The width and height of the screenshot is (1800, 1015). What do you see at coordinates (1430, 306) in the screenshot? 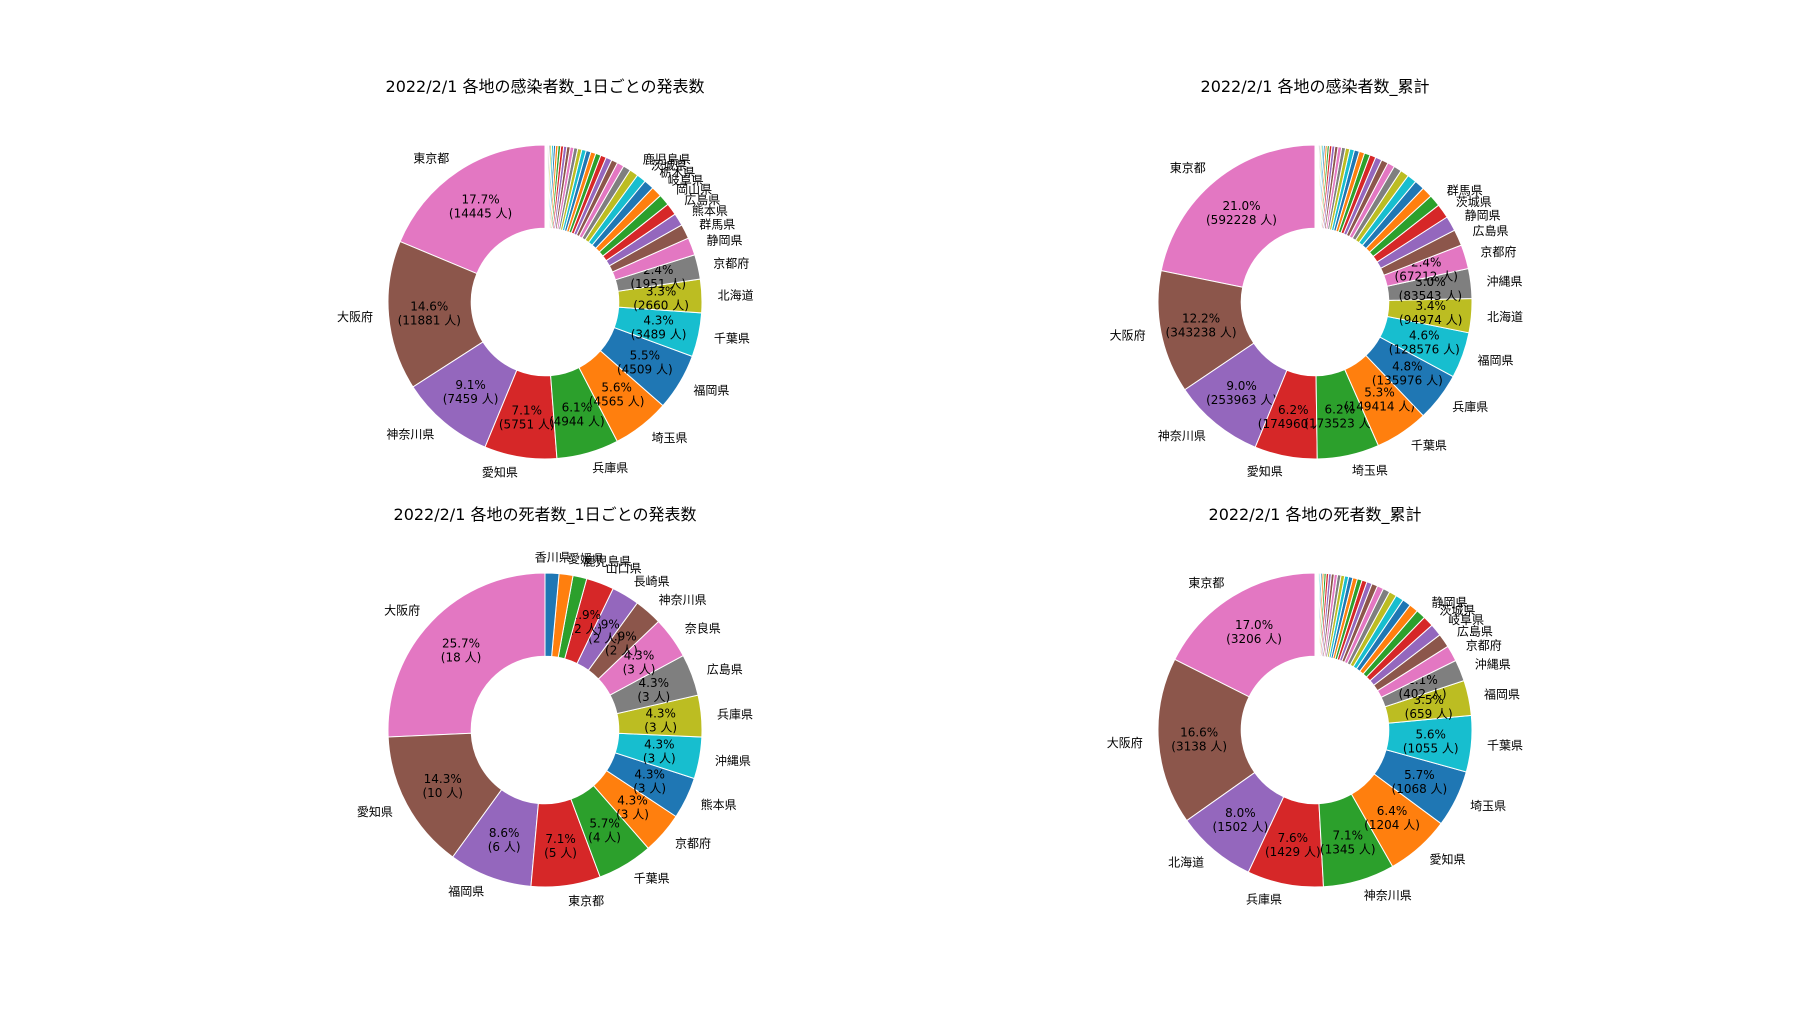
I see `slice-percent: 3.4%` at bounding box center [1430, 306].